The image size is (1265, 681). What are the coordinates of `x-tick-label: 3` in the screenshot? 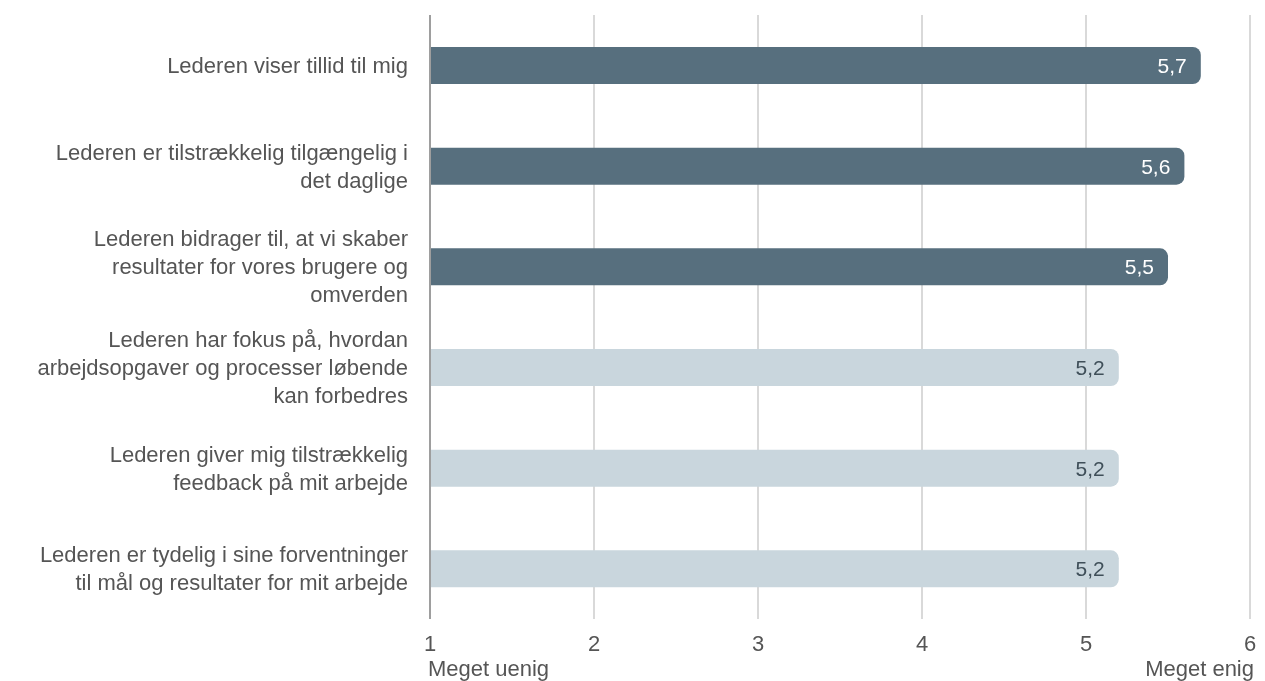 It's located at (758, 643).